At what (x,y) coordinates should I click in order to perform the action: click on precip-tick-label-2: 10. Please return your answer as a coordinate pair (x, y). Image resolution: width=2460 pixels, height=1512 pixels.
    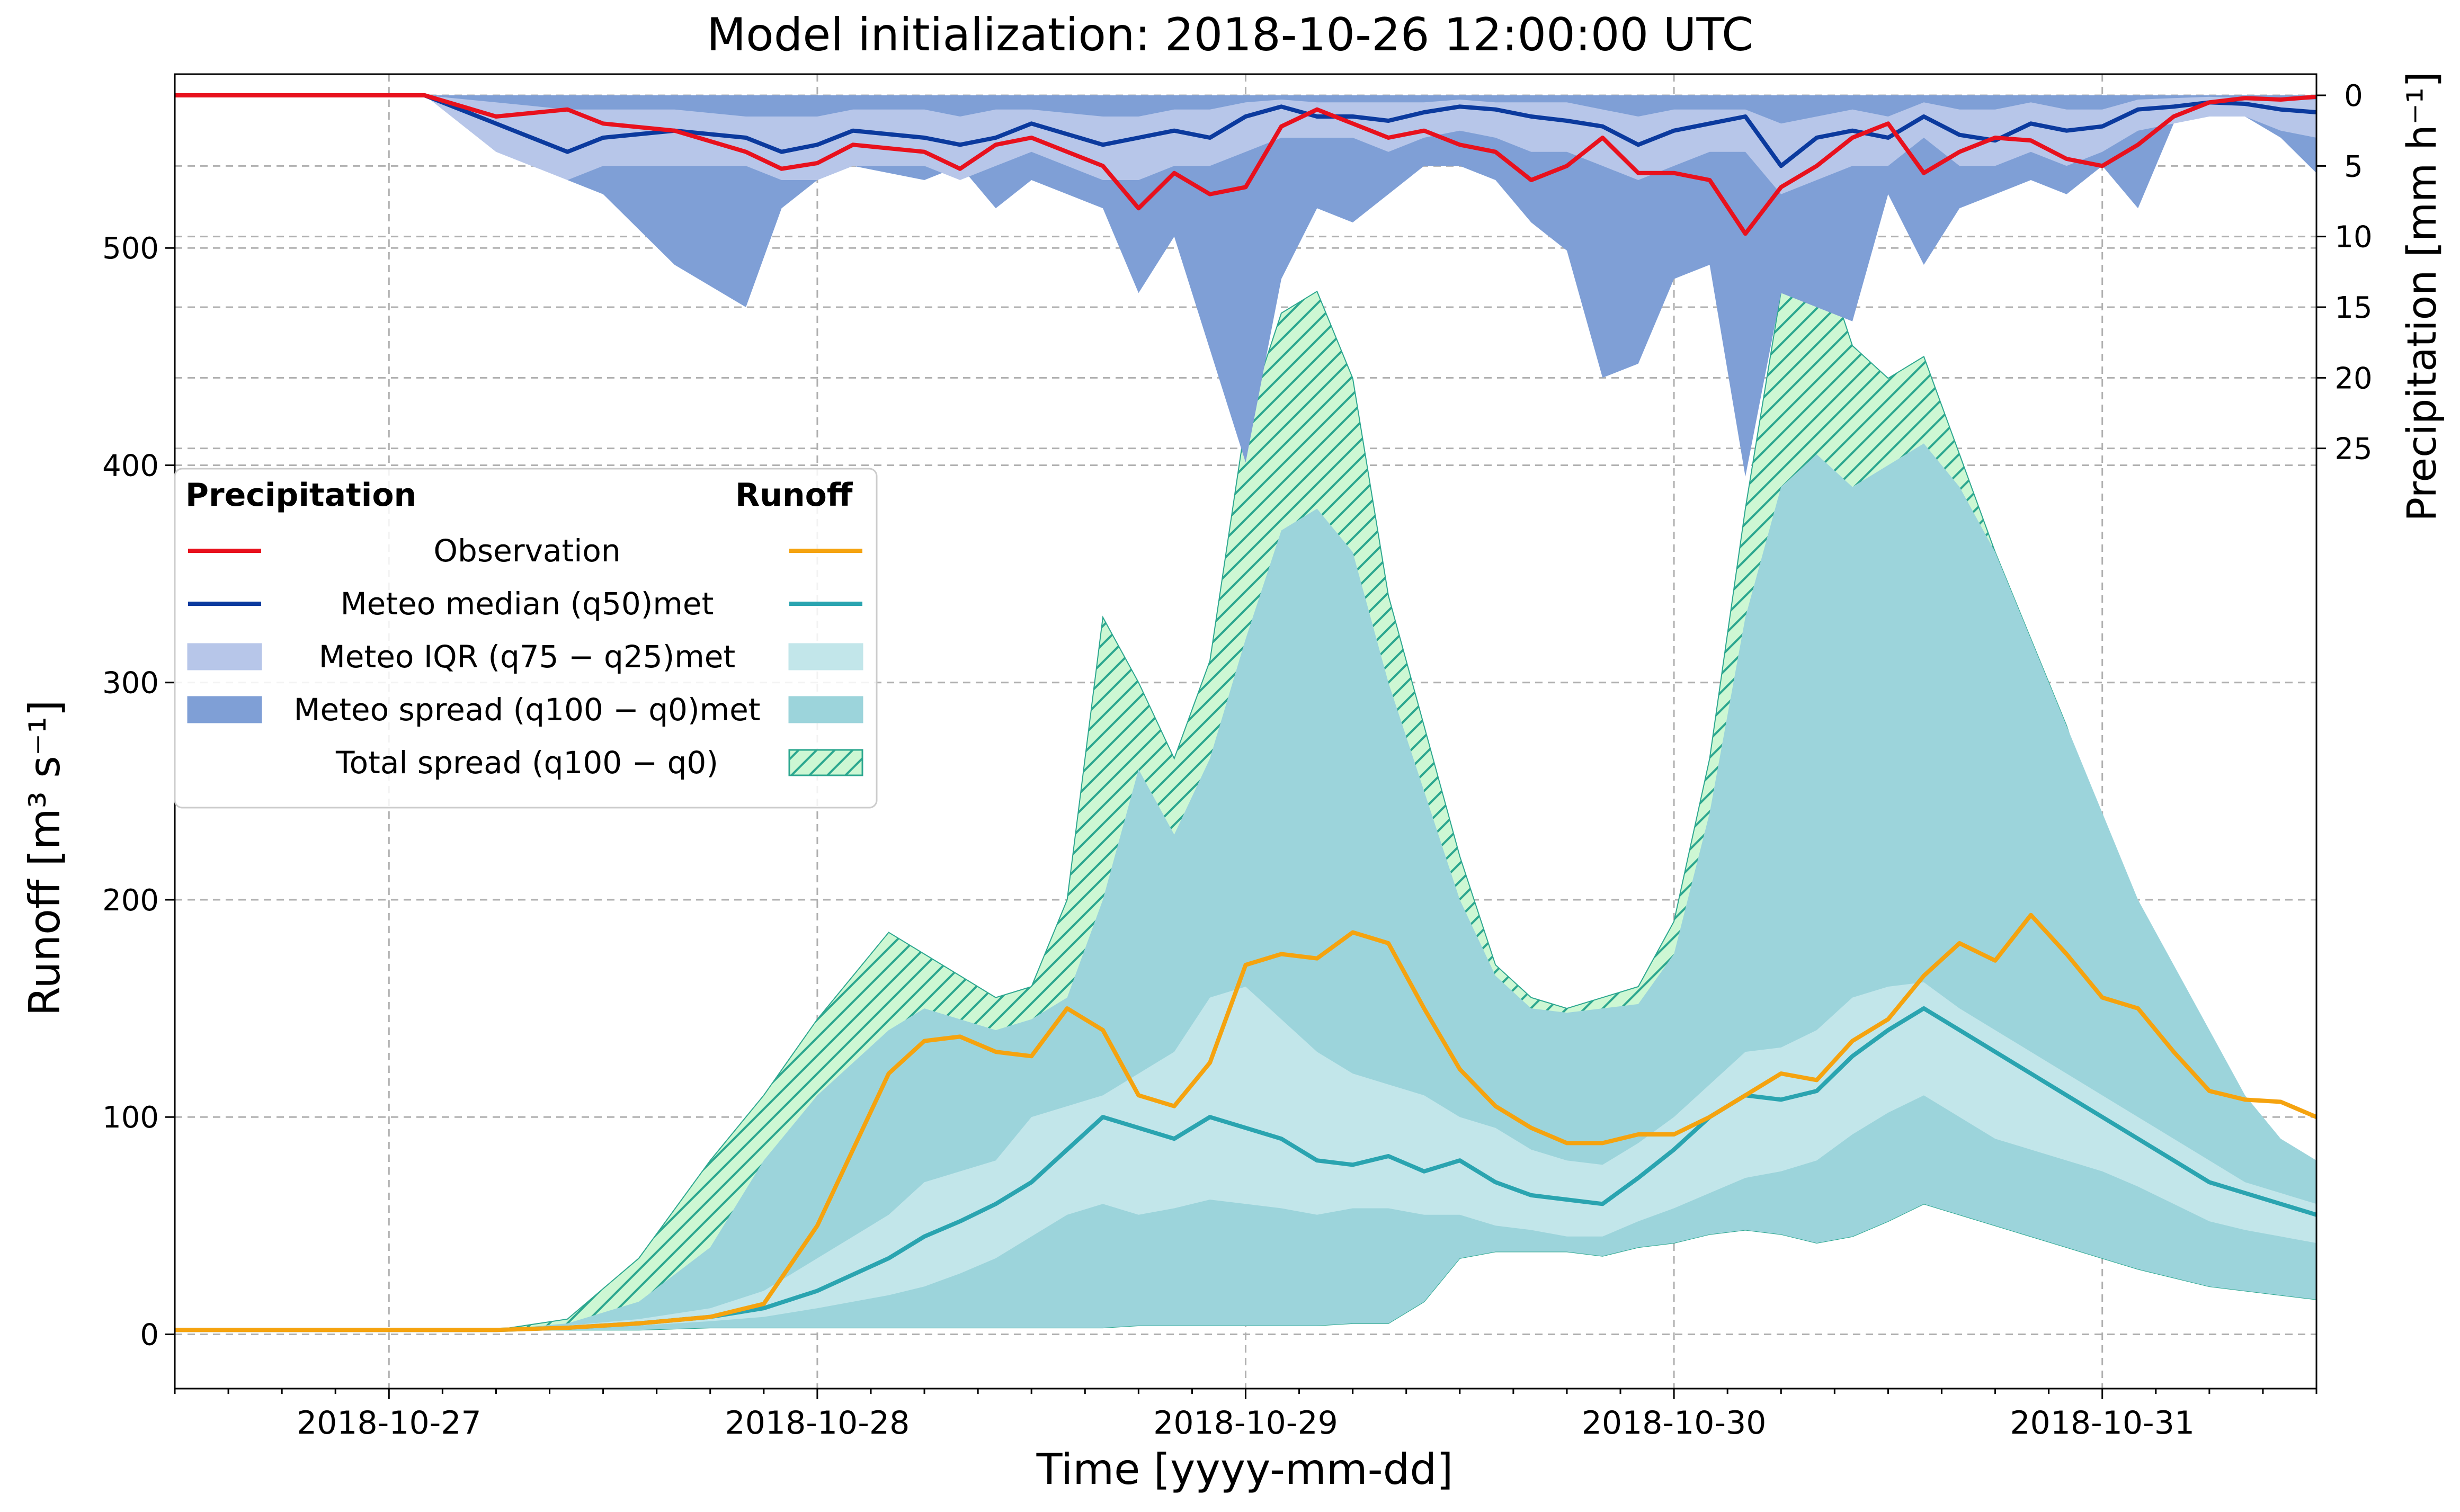
    Looking at the image, I should click on (2353, 237).